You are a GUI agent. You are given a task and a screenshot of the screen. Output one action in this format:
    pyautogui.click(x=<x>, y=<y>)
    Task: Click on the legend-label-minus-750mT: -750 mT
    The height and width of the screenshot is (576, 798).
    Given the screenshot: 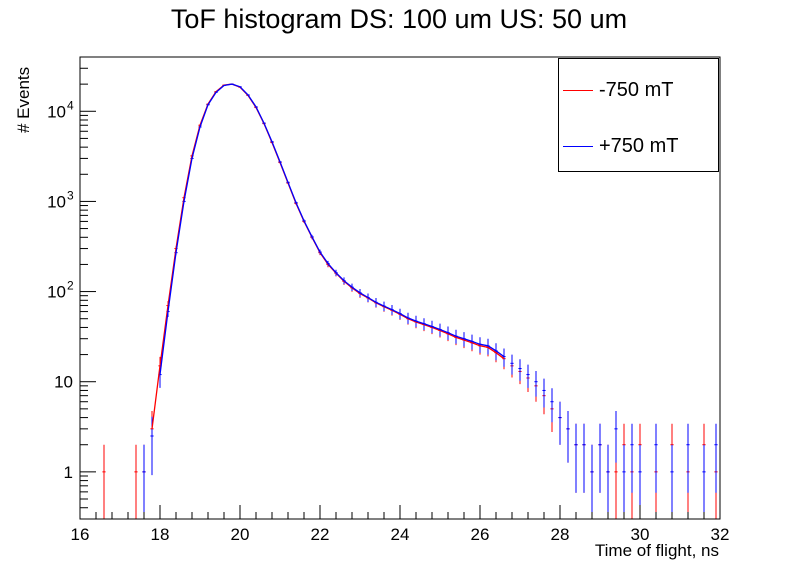 What is the action you would take?
    pyautogui.click(x=636, y=89)
    